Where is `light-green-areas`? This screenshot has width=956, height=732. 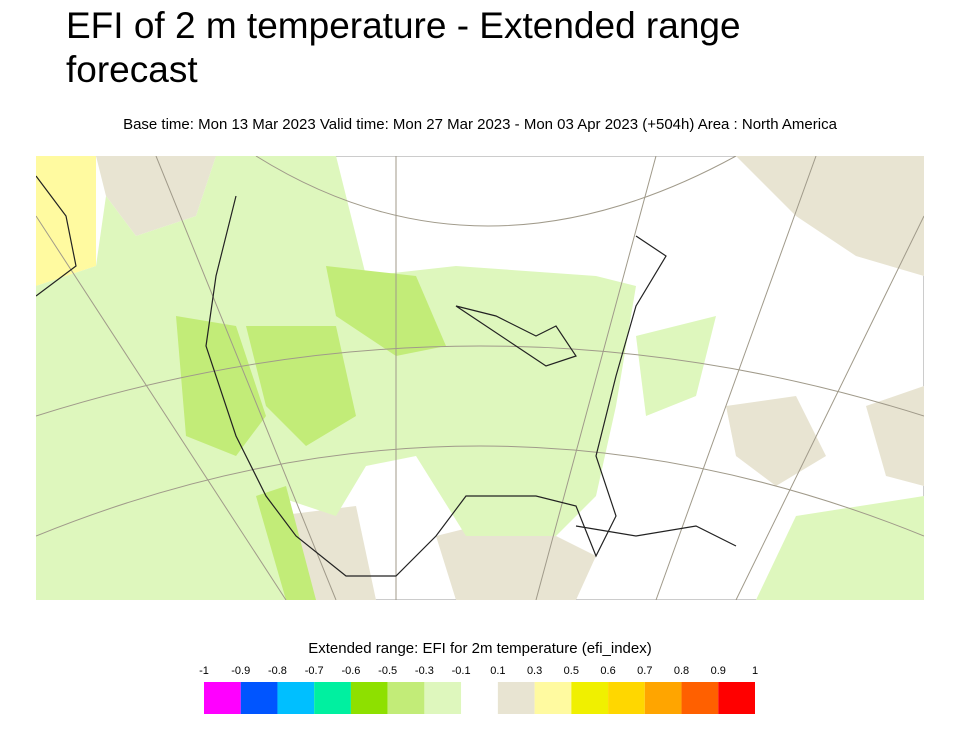
light-green-areas is located at coordinates (311, 433).